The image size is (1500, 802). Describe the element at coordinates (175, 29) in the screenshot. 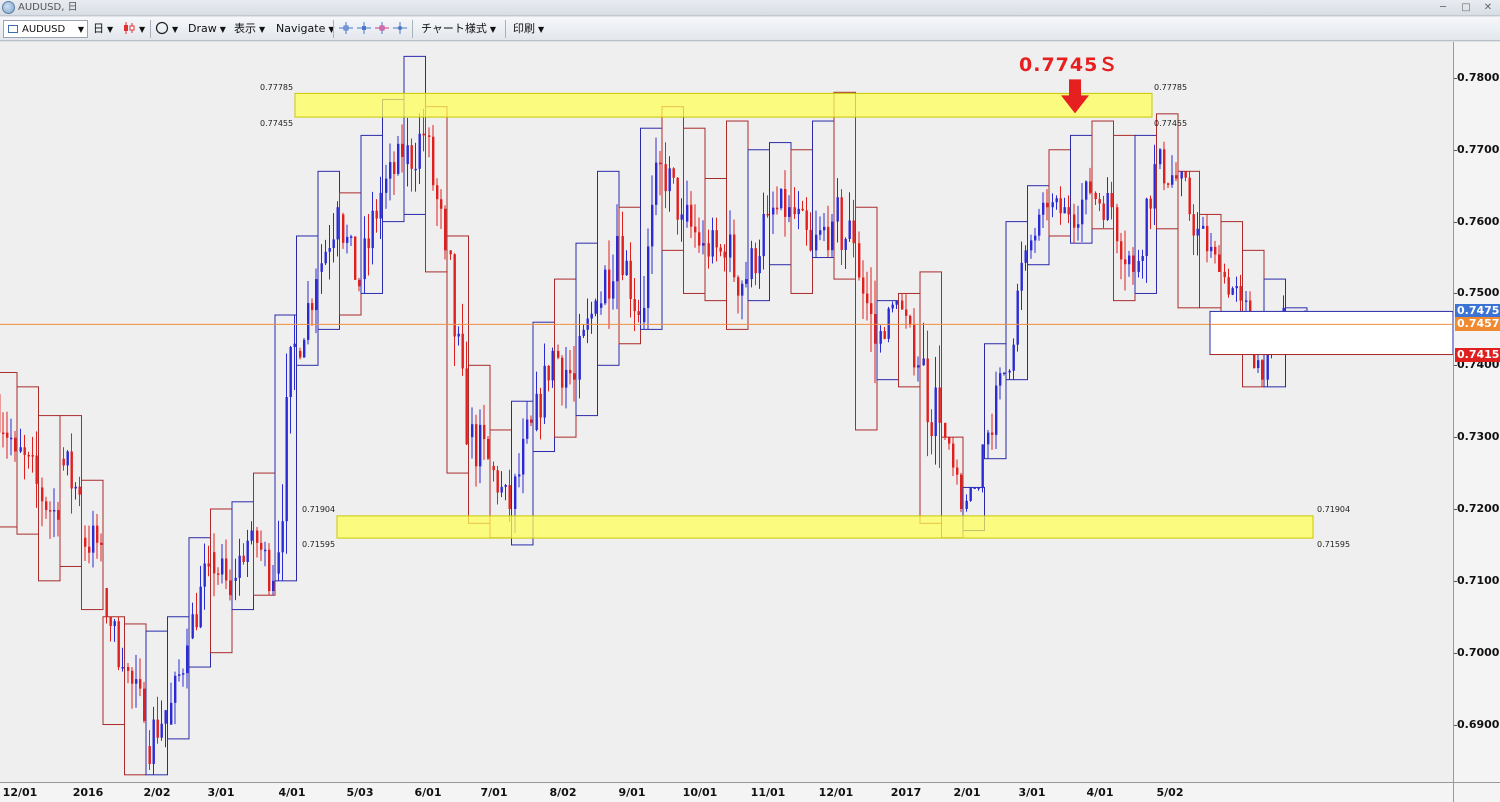

I see `shape-dropdown: ▼` at that location.